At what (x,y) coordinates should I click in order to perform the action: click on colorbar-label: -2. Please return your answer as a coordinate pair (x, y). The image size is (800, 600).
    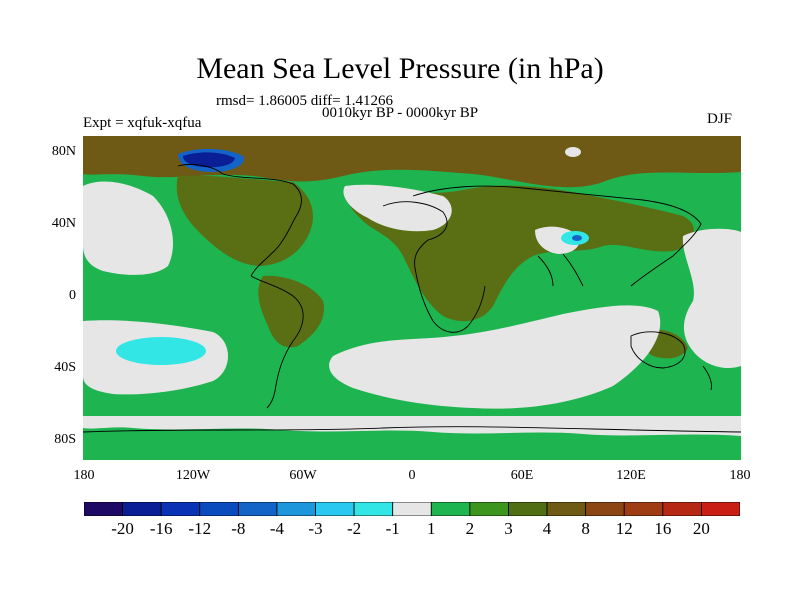
    Looking at the image, I should click on (354, 528).